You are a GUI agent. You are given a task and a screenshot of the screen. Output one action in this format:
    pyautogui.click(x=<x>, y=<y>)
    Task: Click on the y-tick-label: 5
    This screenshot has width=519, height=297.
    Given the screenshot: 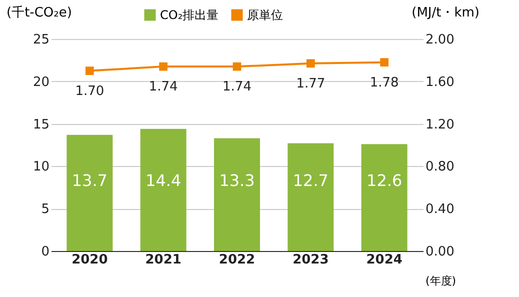 What is the action you would take?
    pyautogui.click(x=45, y=210)
    